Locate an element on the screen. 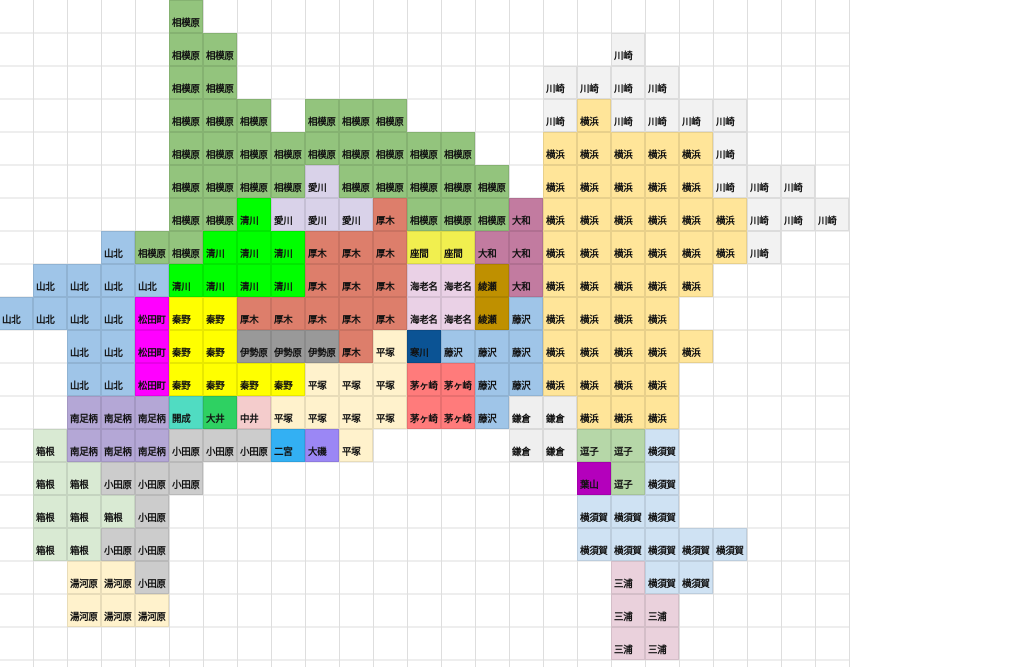 Image resolution: width=1022 pixels, height=667 pixels. cell: 海老名 is located at coordinates (424, 280).